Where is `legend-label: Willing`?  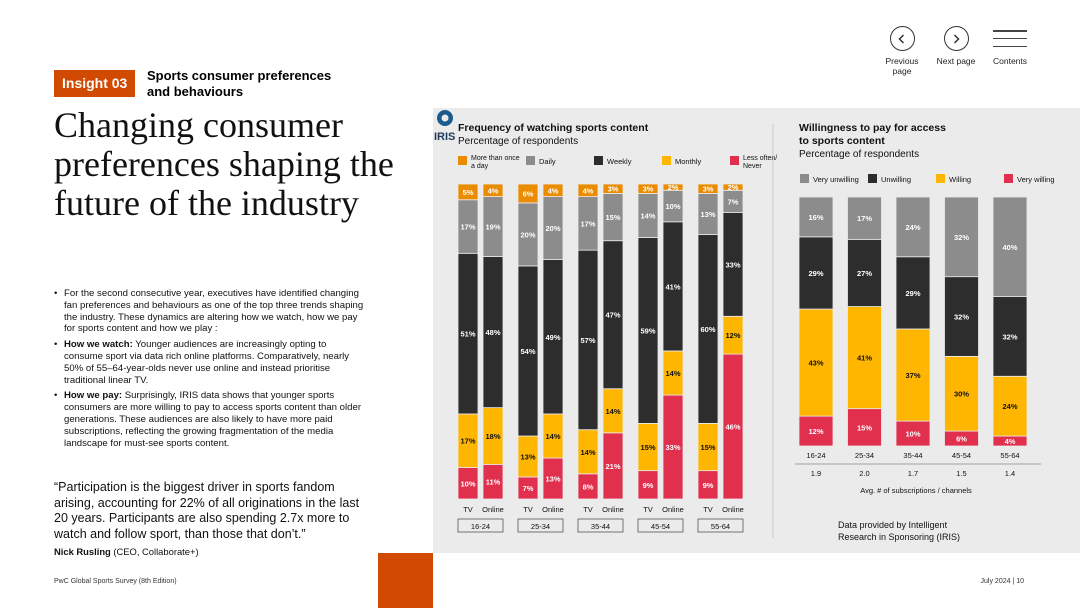 legend-label: Willing is located at coordinates (960, 179).